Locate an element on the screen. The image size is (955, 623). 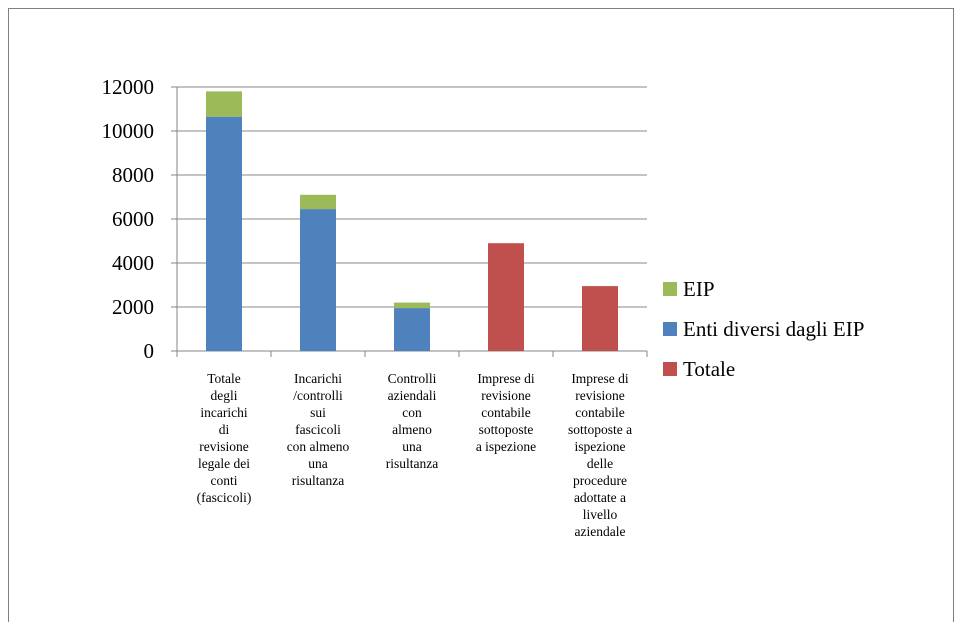
x-category-label-line: incarichi is located at coordinates (224, 412).